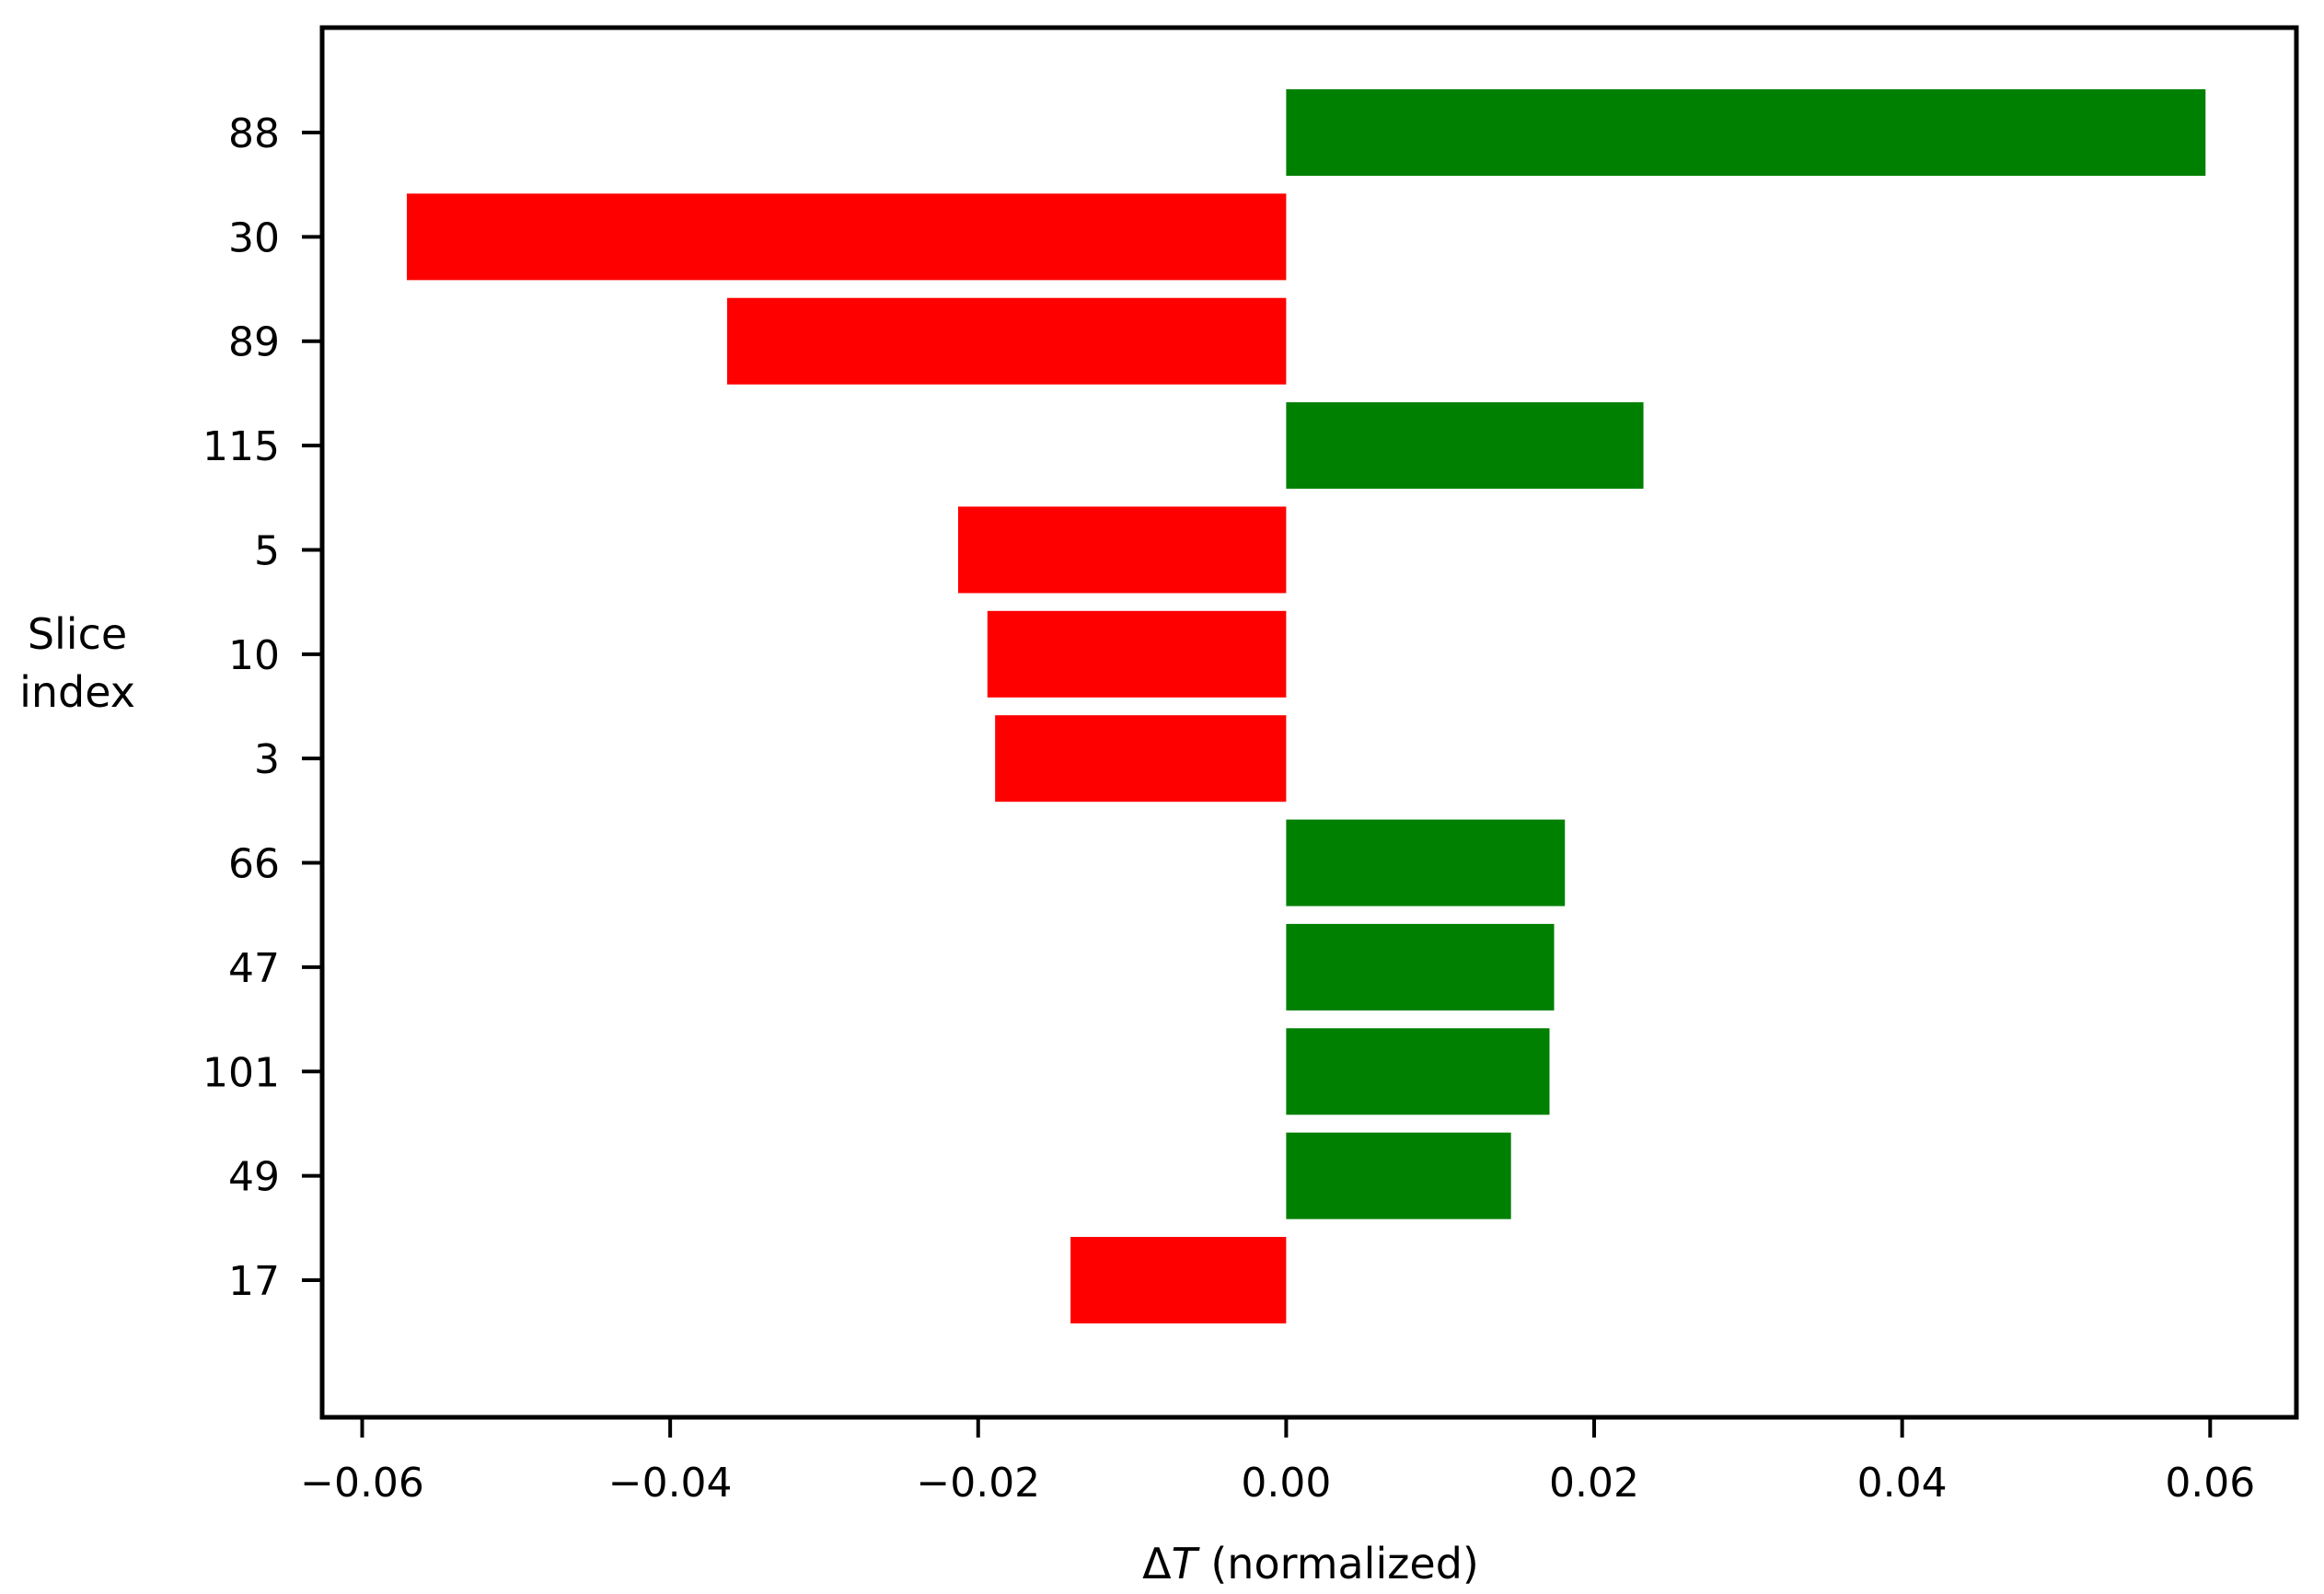 This screenshot has height=1594, width=2324. I want to click on y-tick-label: 30, so click(254, 237).